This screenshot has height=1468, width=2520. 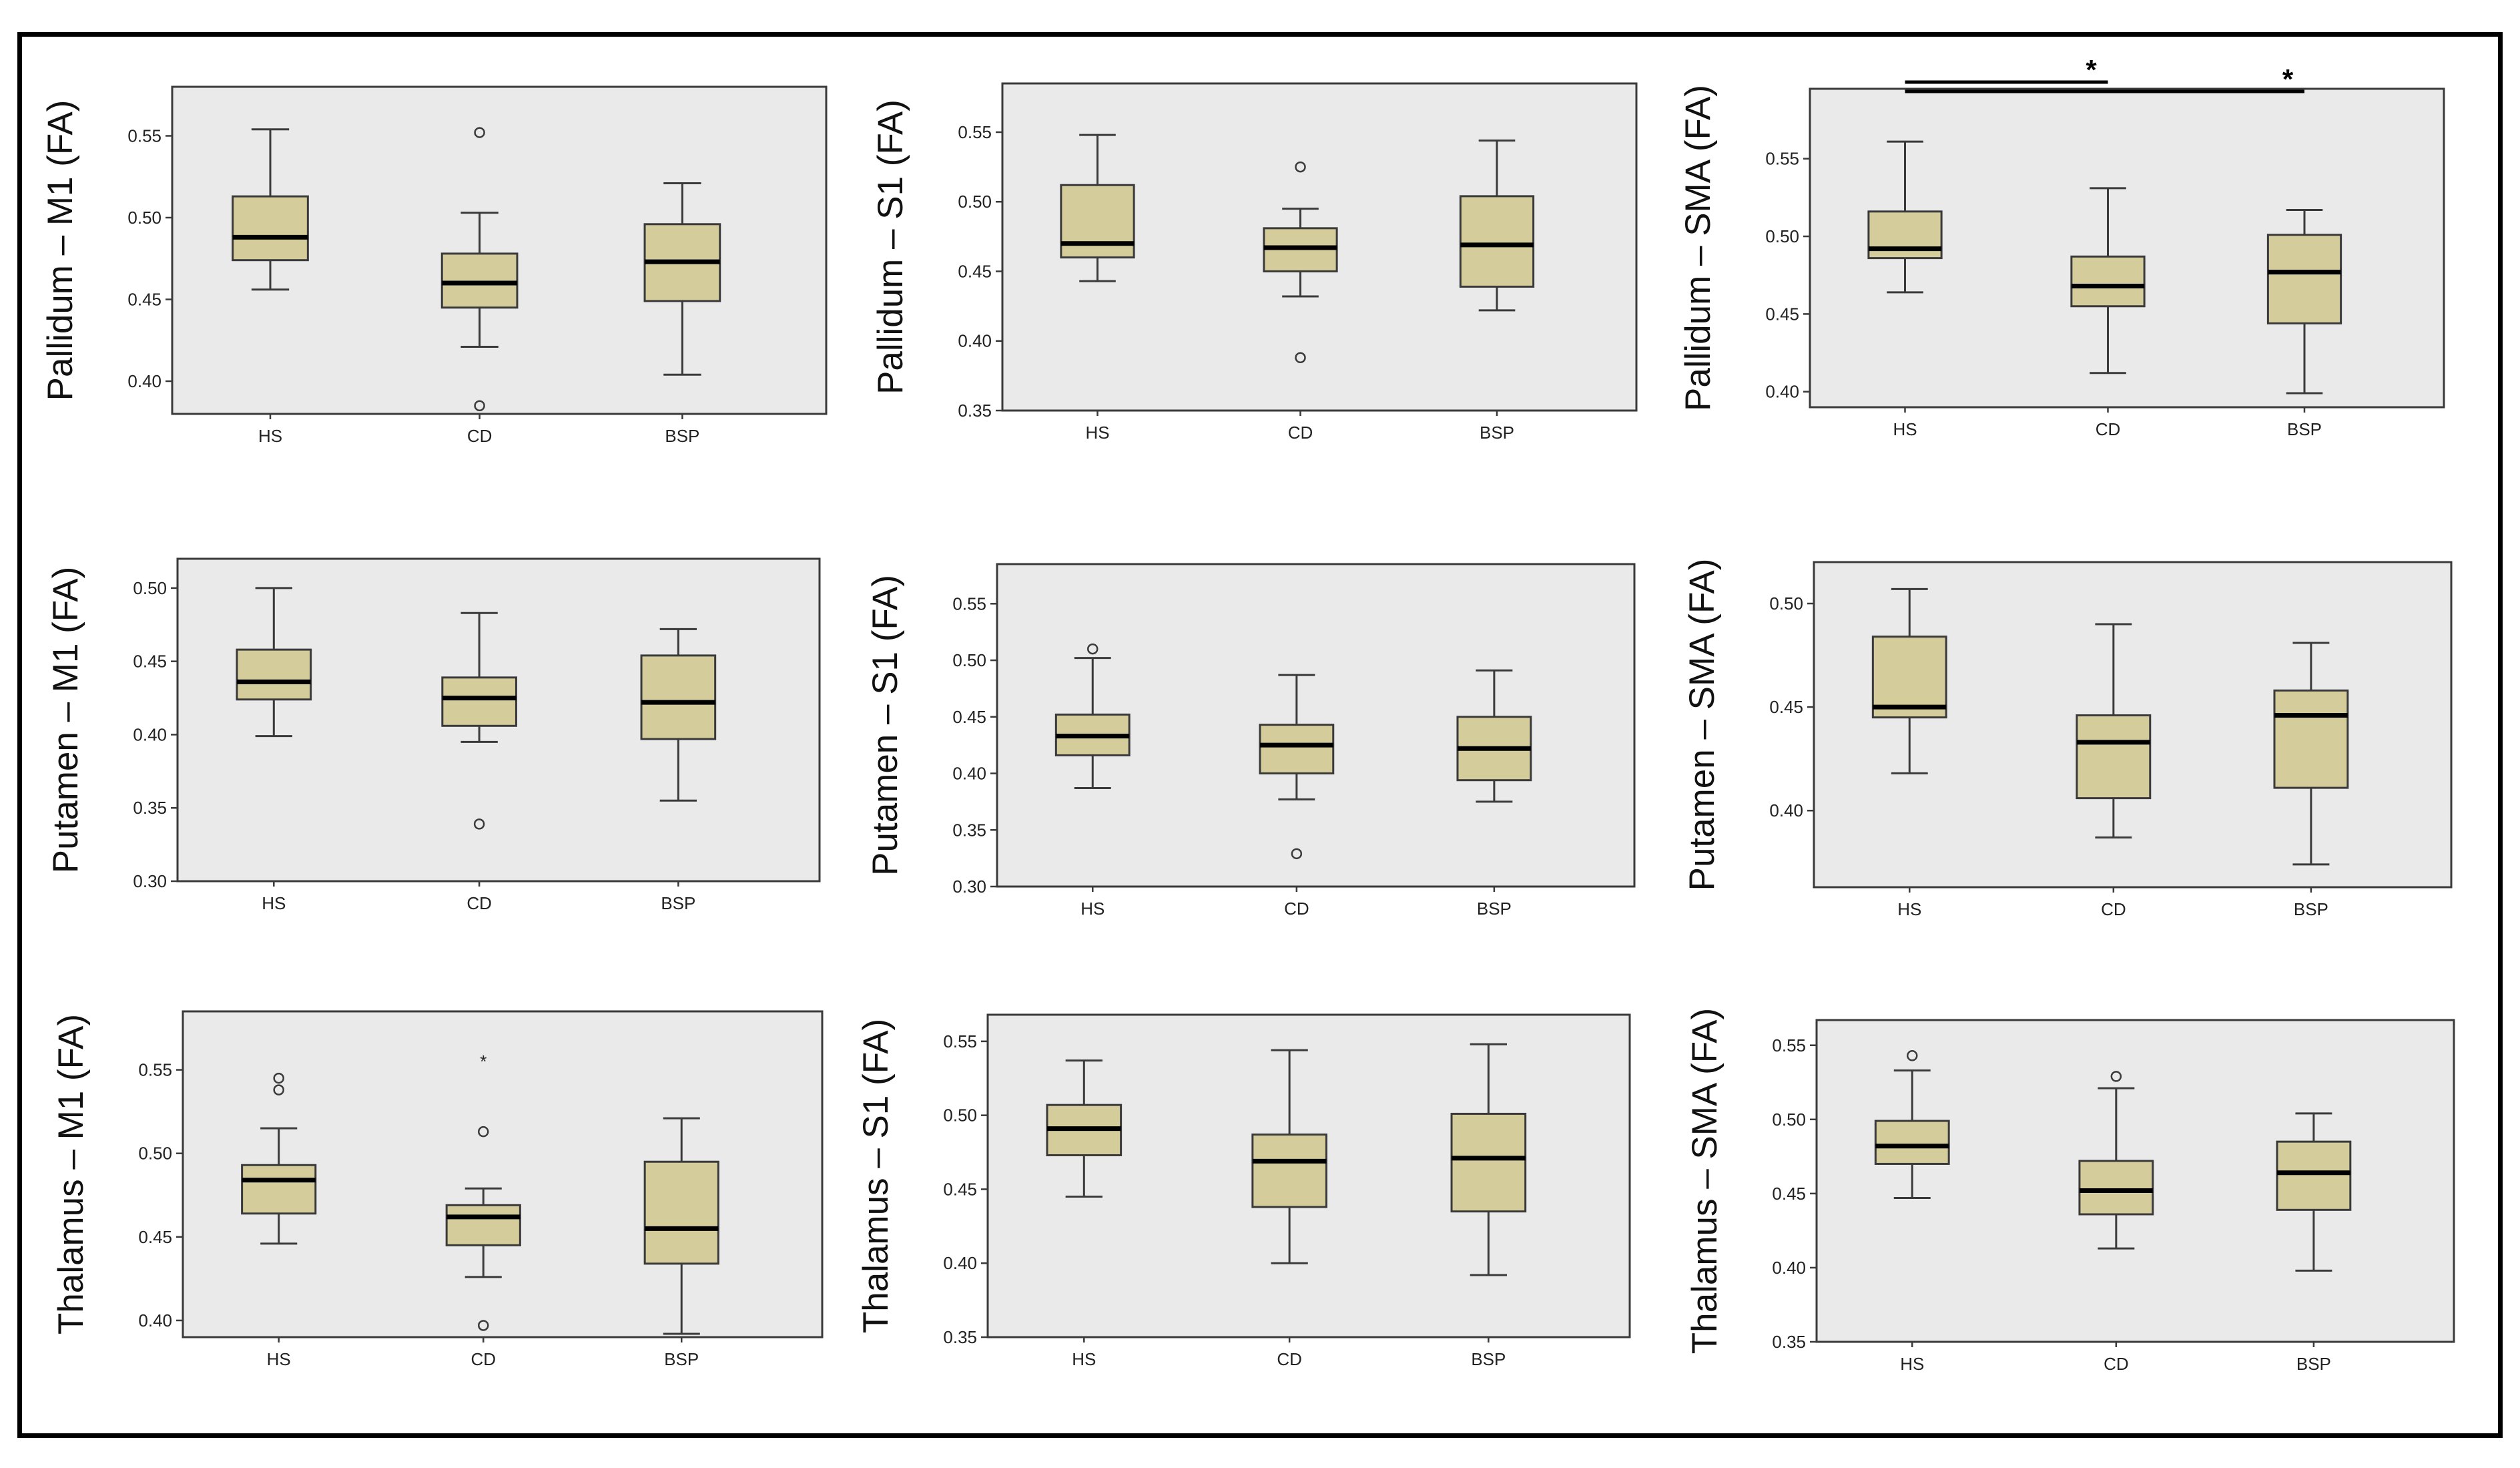 What do you see at coordinates (60, 250) in the screenshot?
I see `y-axis-label: Pallidum – M1 (FA)` at bounding box center [60, 250].